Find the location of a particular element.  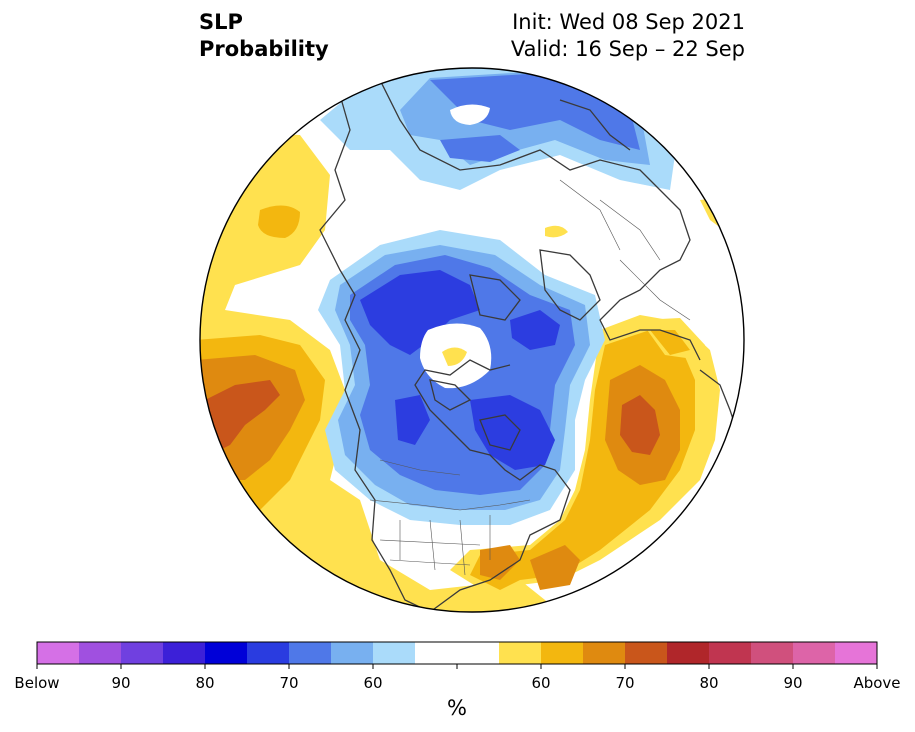

colorbar-label: Above is located at coordinates (877, 683).